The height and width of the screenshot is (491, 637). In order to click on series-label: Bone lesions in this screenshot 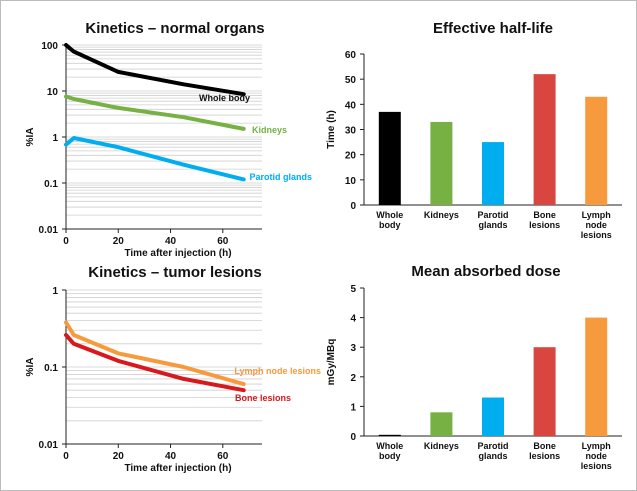, I will do `click(263, 398)`.